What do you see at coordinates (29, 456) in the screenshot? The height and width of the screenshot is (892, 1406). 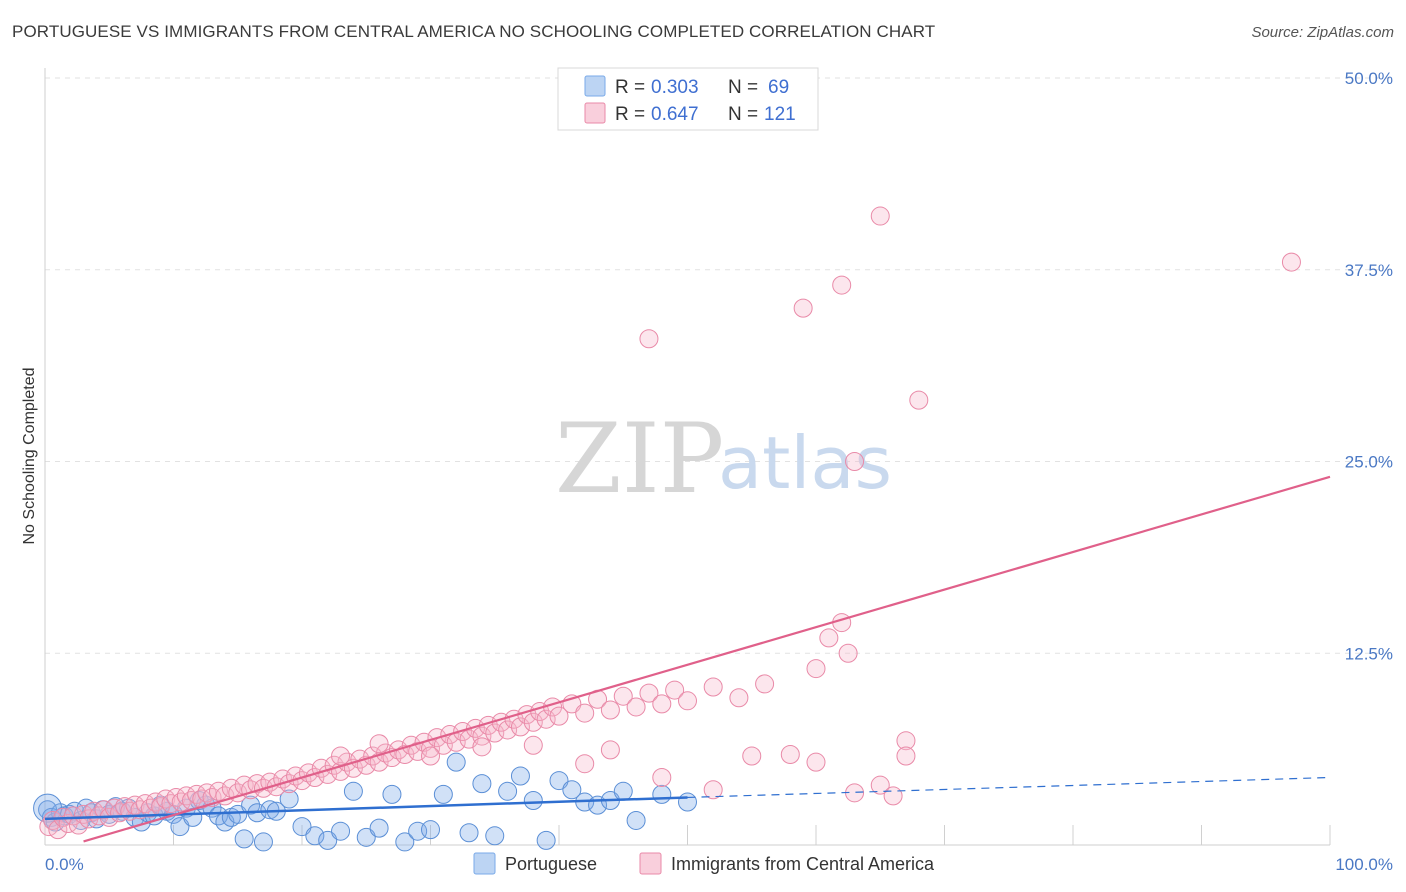 I see `y-axis-label: No Schooling Completed` at bounding box center [29, 456].